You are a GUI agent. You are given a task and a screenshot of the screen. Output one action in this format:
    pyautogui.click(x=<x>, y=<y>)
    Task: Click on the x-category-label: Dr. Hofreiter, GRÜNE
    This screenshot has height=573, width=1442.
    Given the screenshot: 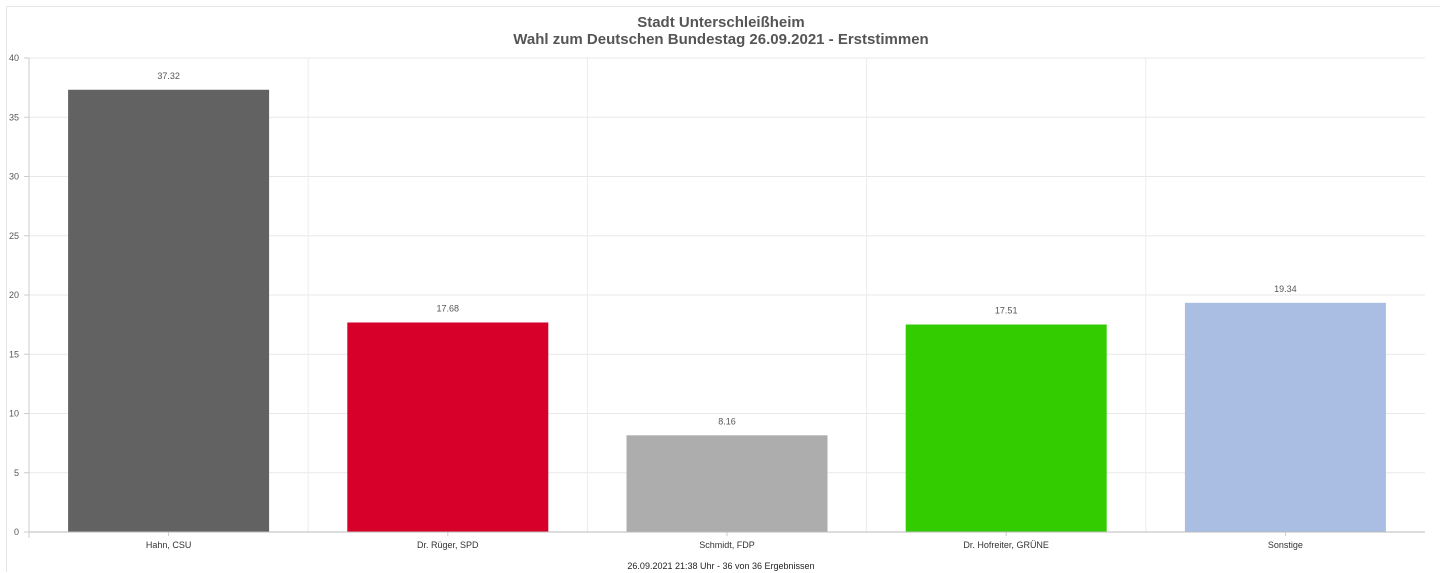 What is the action you would take?
    pyautogui.click(x=1006, y=545)
    